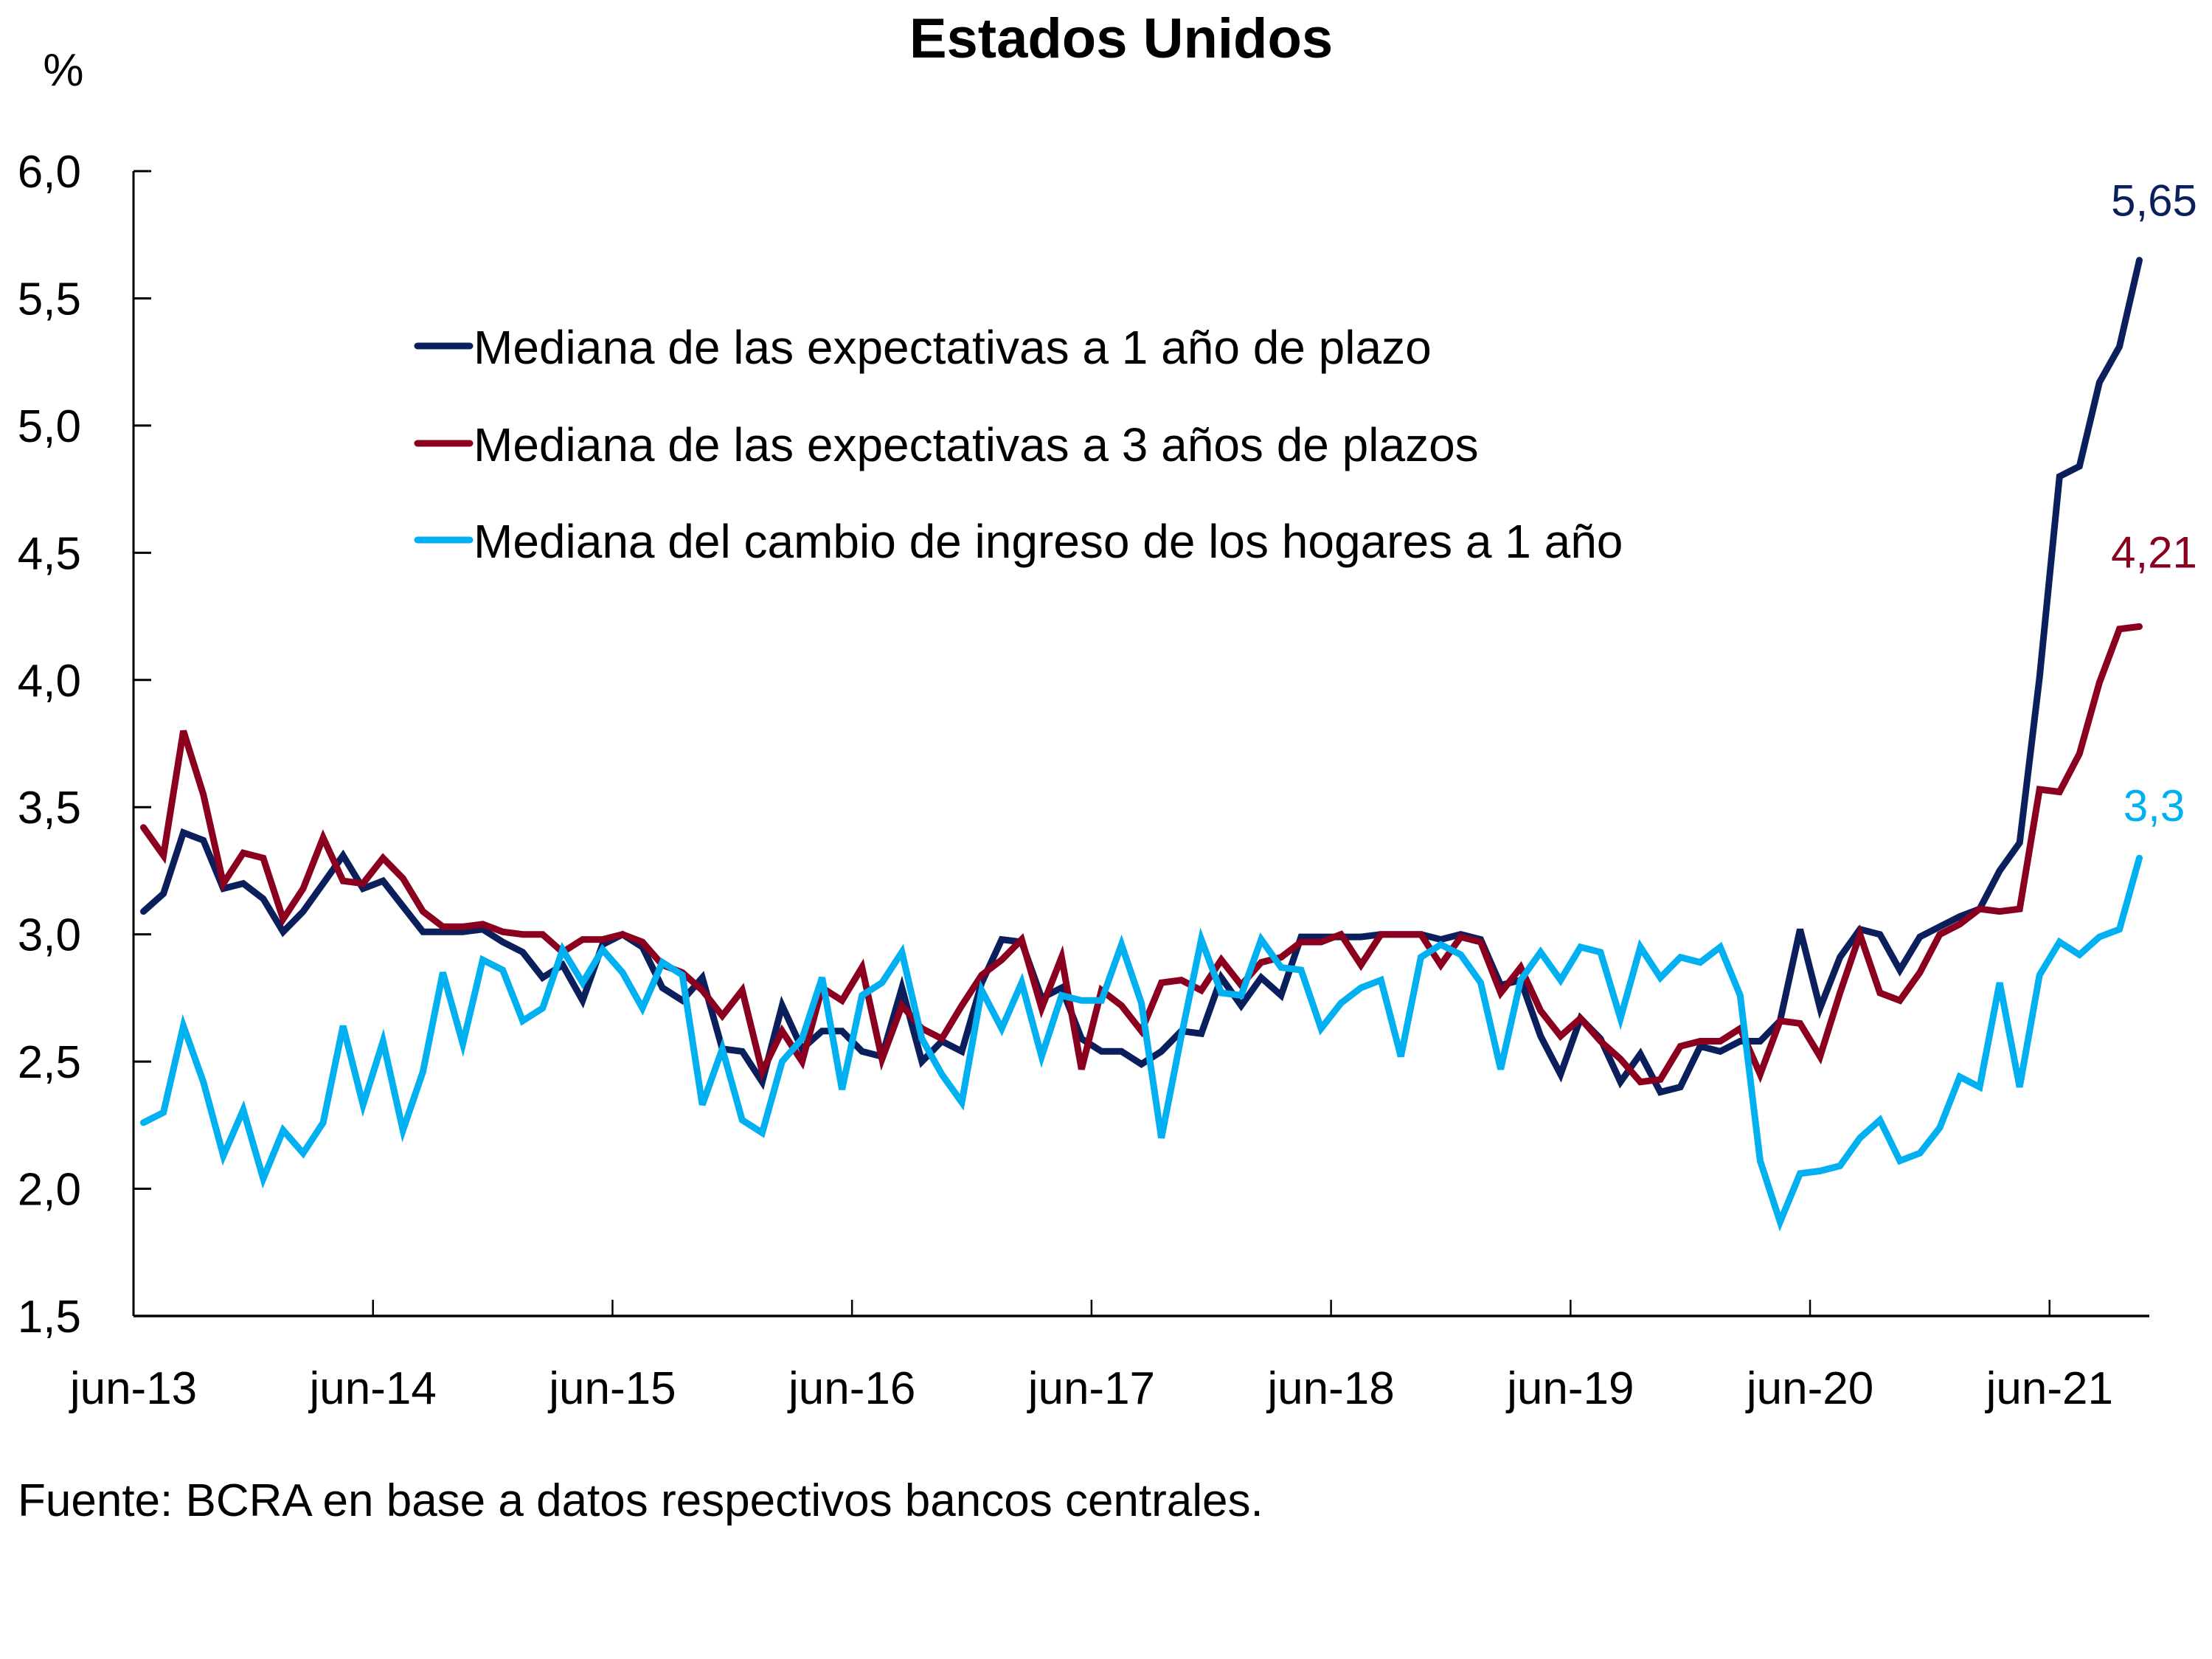  What do you see at coordinates (50, 935) in the screenshot?
I see `y-tick-label: 3,0` at bounding box center [50, 935].